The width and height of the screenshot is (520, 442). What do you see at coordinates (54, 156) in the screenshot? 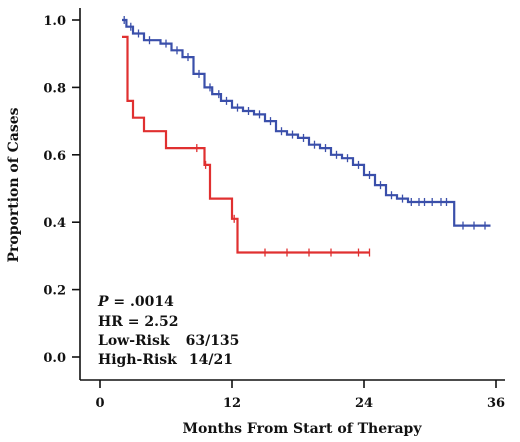
I see `y-tick-label: 0.6` at bounding box center [54, 156].